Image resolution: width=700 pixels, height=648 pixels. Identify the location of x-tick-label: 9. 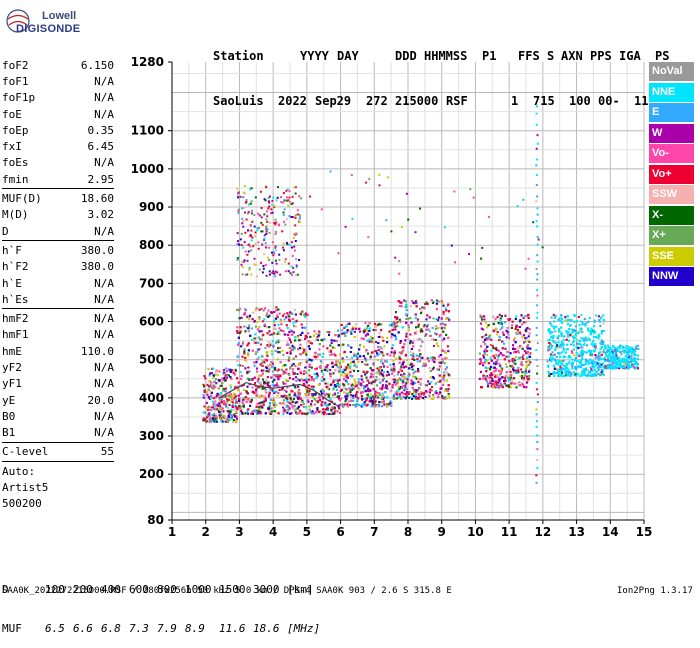
(442, 532).